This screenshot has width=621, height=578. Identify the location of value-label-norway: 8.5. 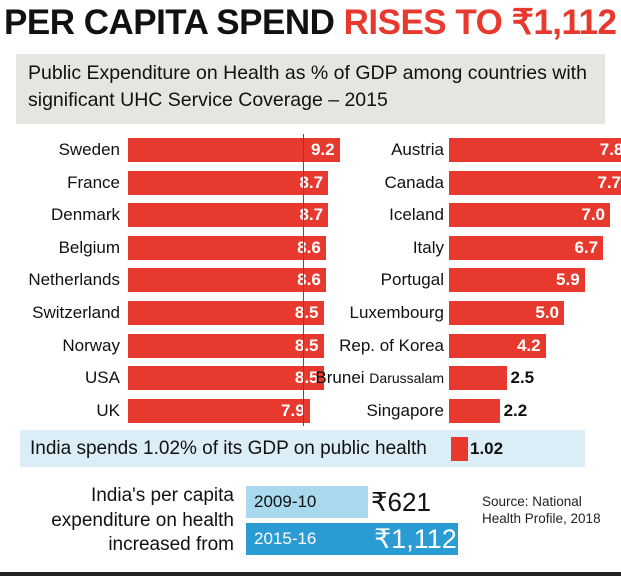
(306, 345).